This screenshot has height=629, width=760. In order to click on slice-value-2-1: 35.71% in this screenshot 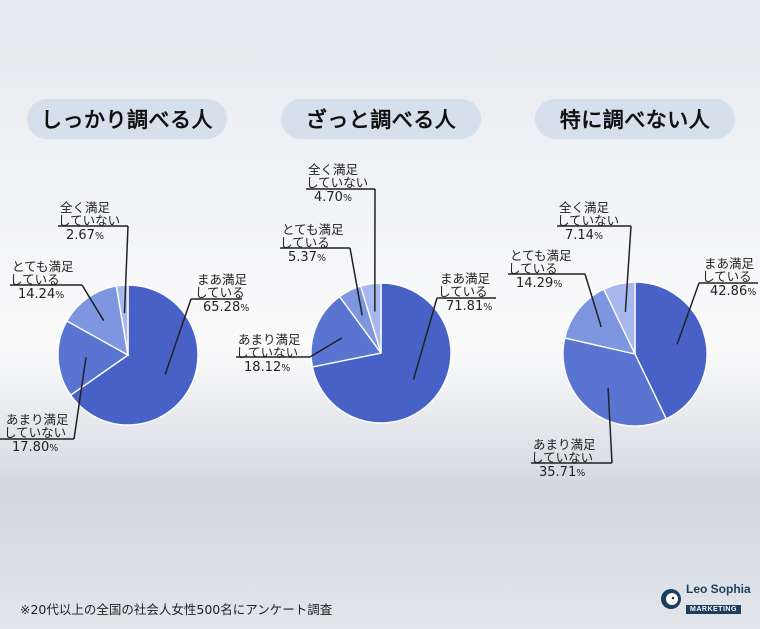, I will do `click(562, 472)`.